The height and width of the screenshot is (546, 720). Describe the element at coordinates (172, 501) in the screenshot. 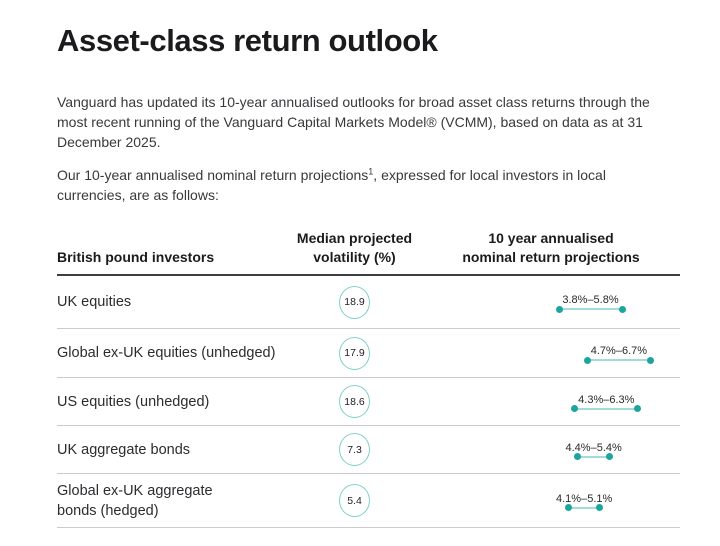

I see `asset-label: Global ex-UK aggregate bonds (hedged)` at that location.